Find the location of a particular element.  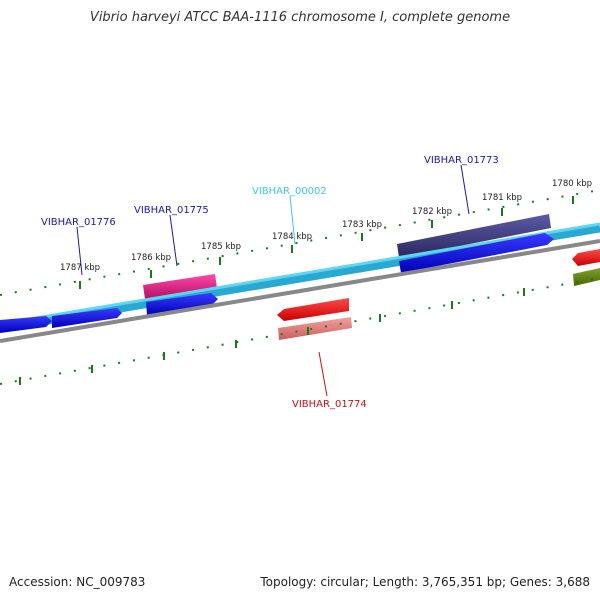

gene-label: VIBHAR_01773 is located at coordinates (461, 160).